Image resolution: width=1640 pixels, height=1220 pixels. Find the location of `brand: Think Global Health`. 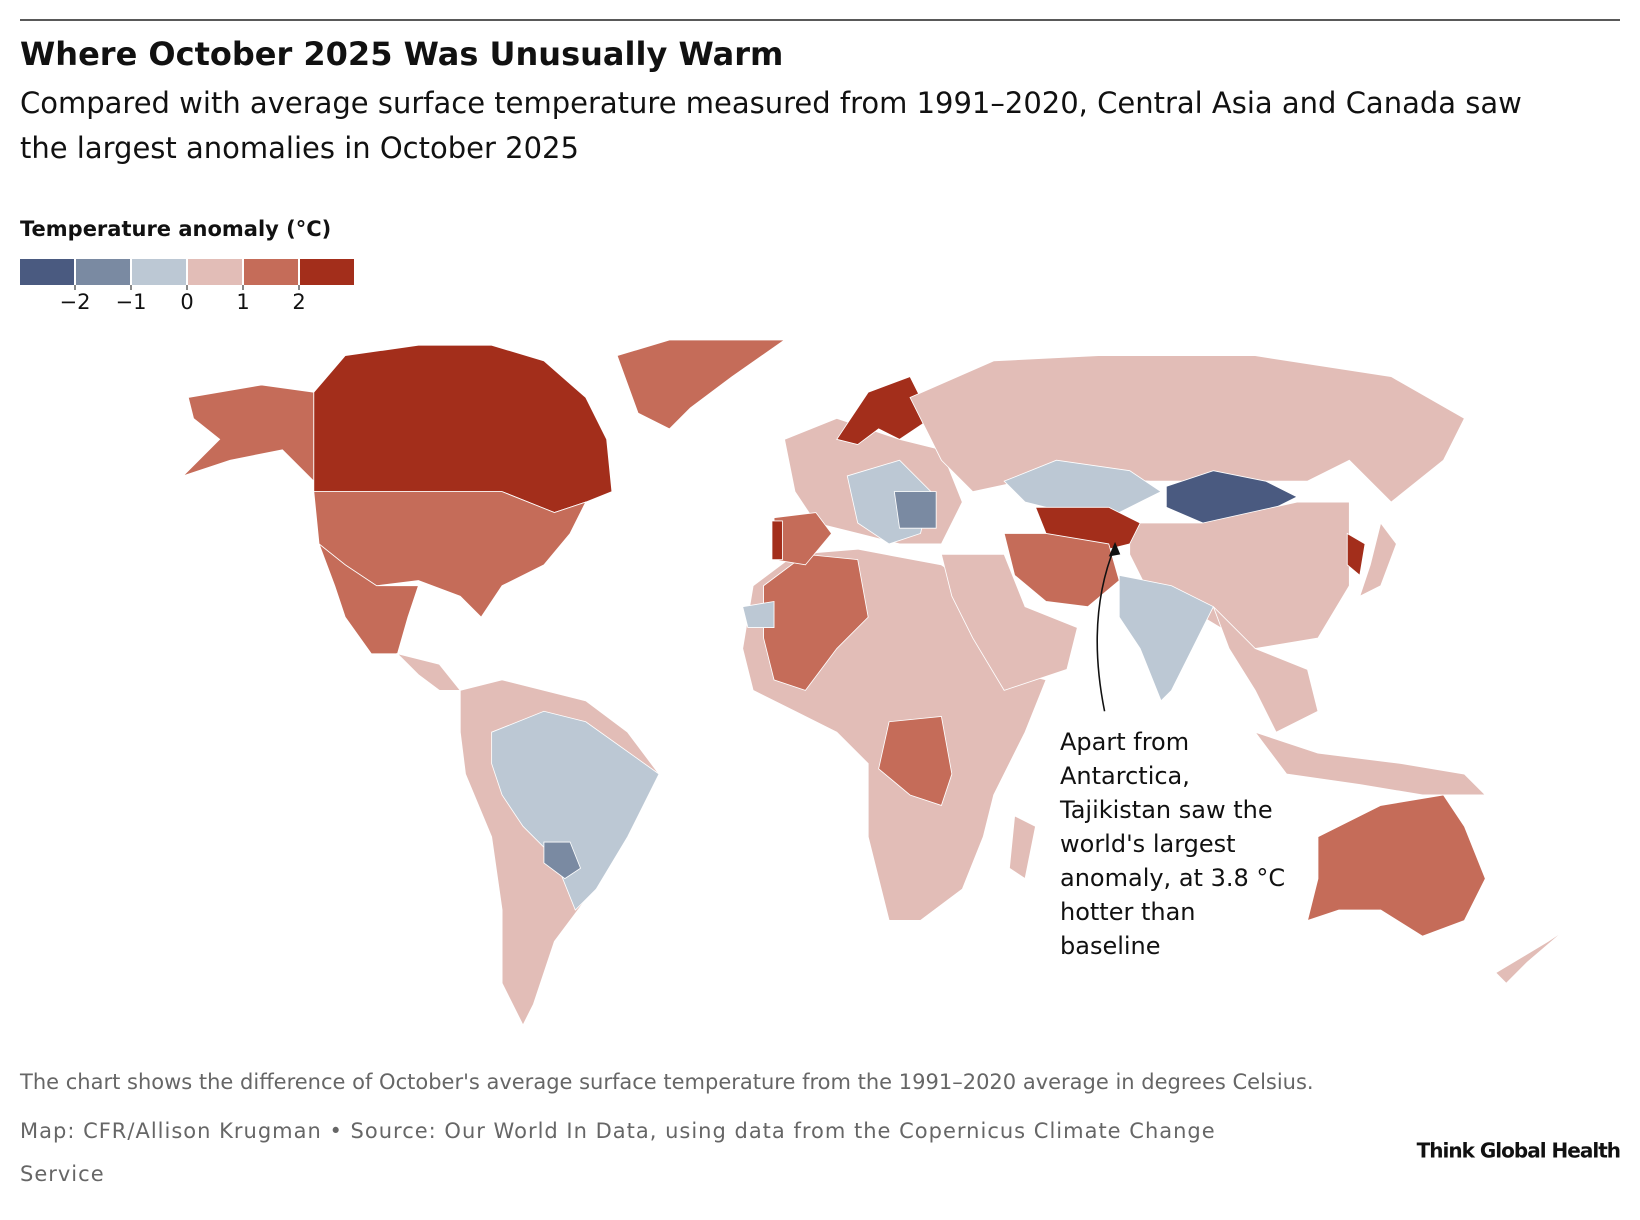

brand: Think Global Health is located at coordinates (1518, 1151).